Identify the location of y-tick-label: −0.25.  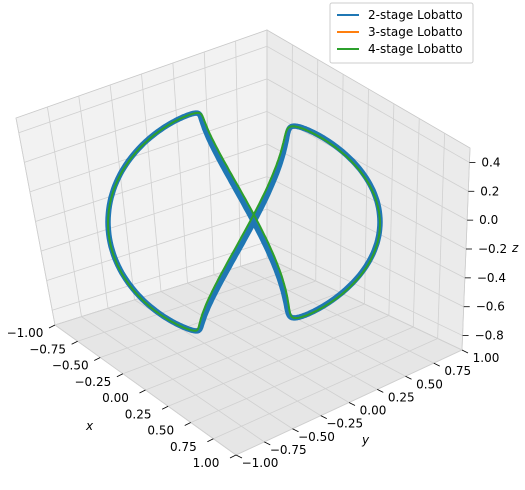
(344, 424).